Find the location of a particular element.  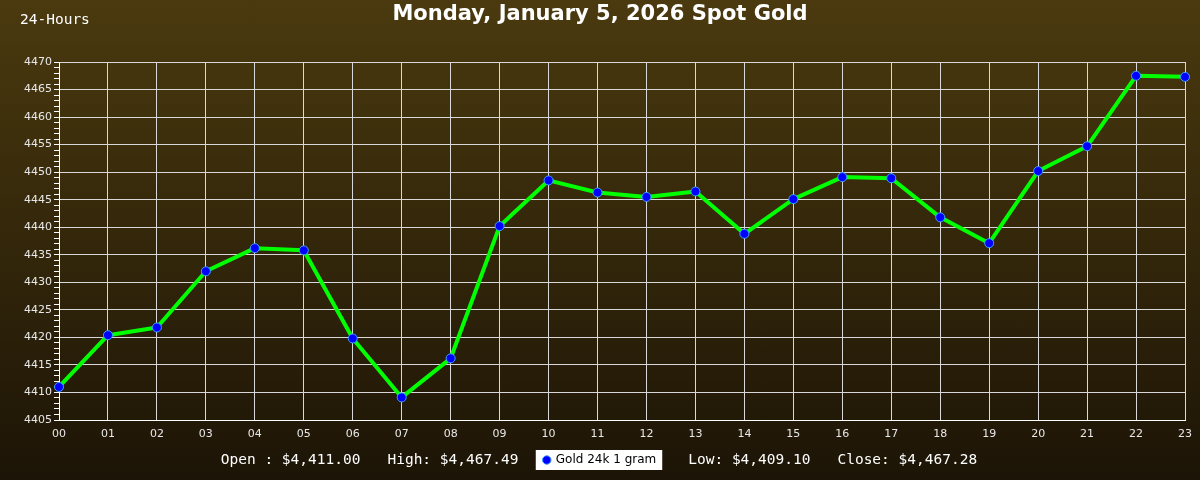

y-tick-label: 4450 is located at coordinates (38, 172).